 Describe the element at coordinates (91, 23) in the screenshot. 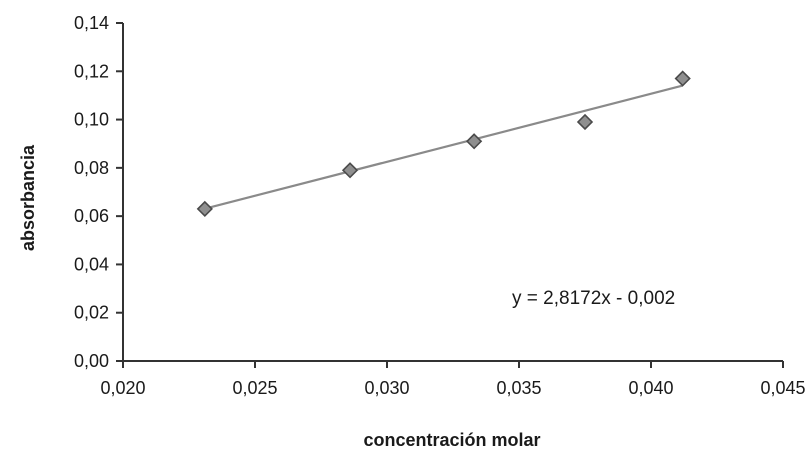

I see `y-tick-label: 0,14` at that location.